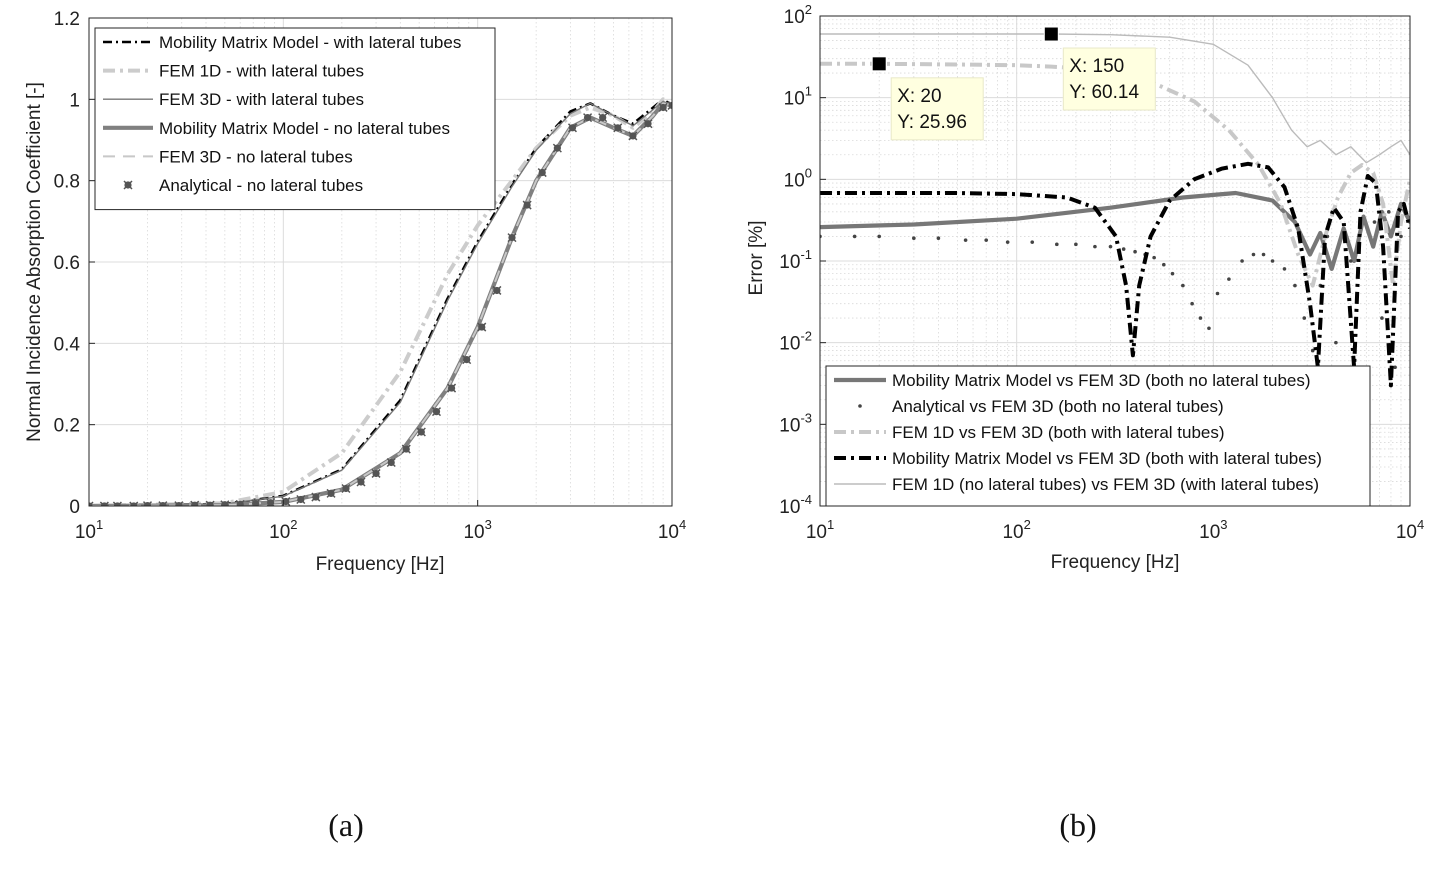 The image size is (1437, 869). Describe the element at coordinates (795, 505) in the screenshot. I see `chart-b-y-tick-label: 10⁻⁴` at that location.